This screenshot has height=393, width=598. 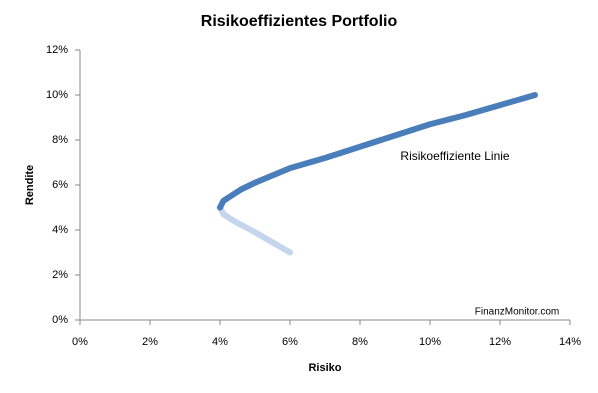 I want to click on x-tick-label: 2%, so click(x=150, y=342).